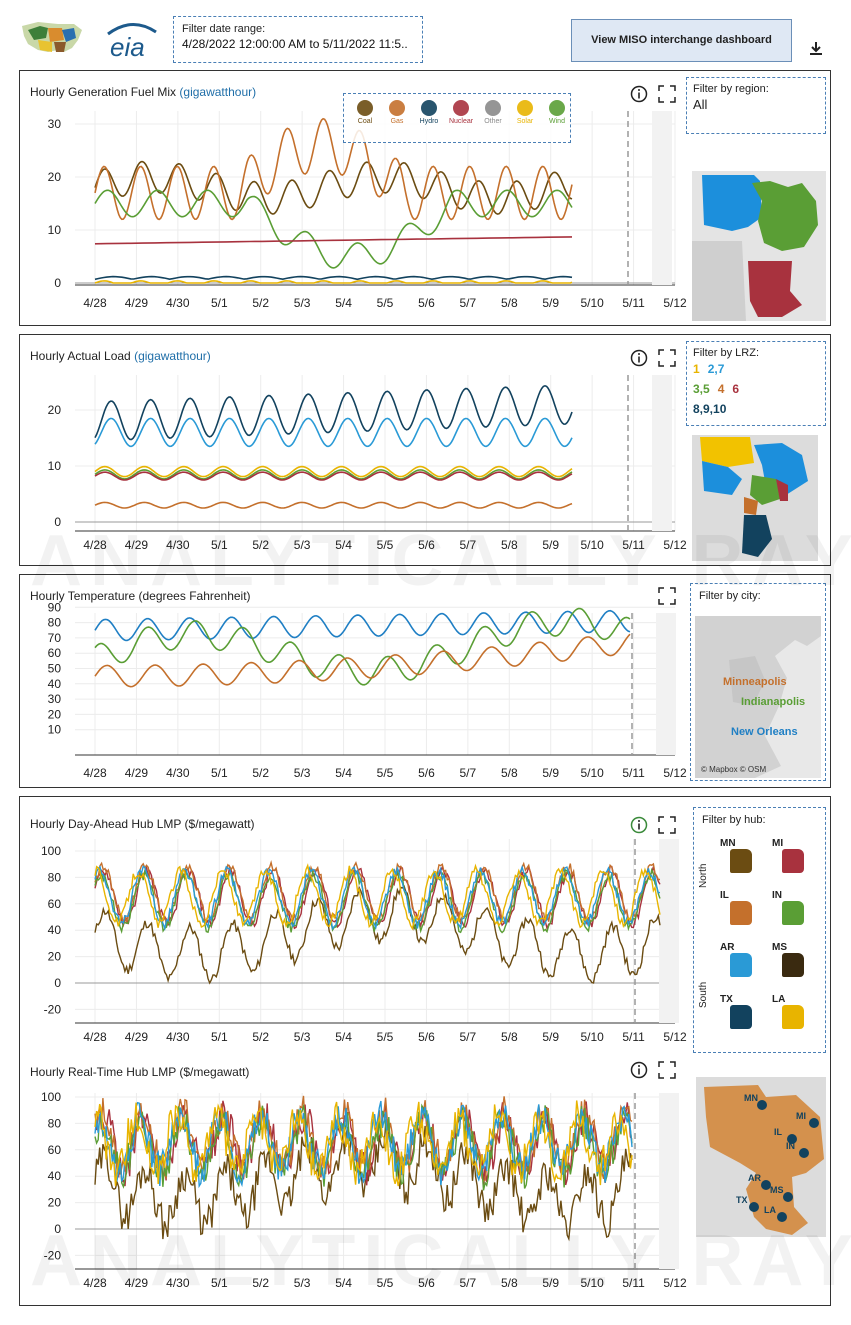  I want to click on hub-marker-in, so click(804, 1153).